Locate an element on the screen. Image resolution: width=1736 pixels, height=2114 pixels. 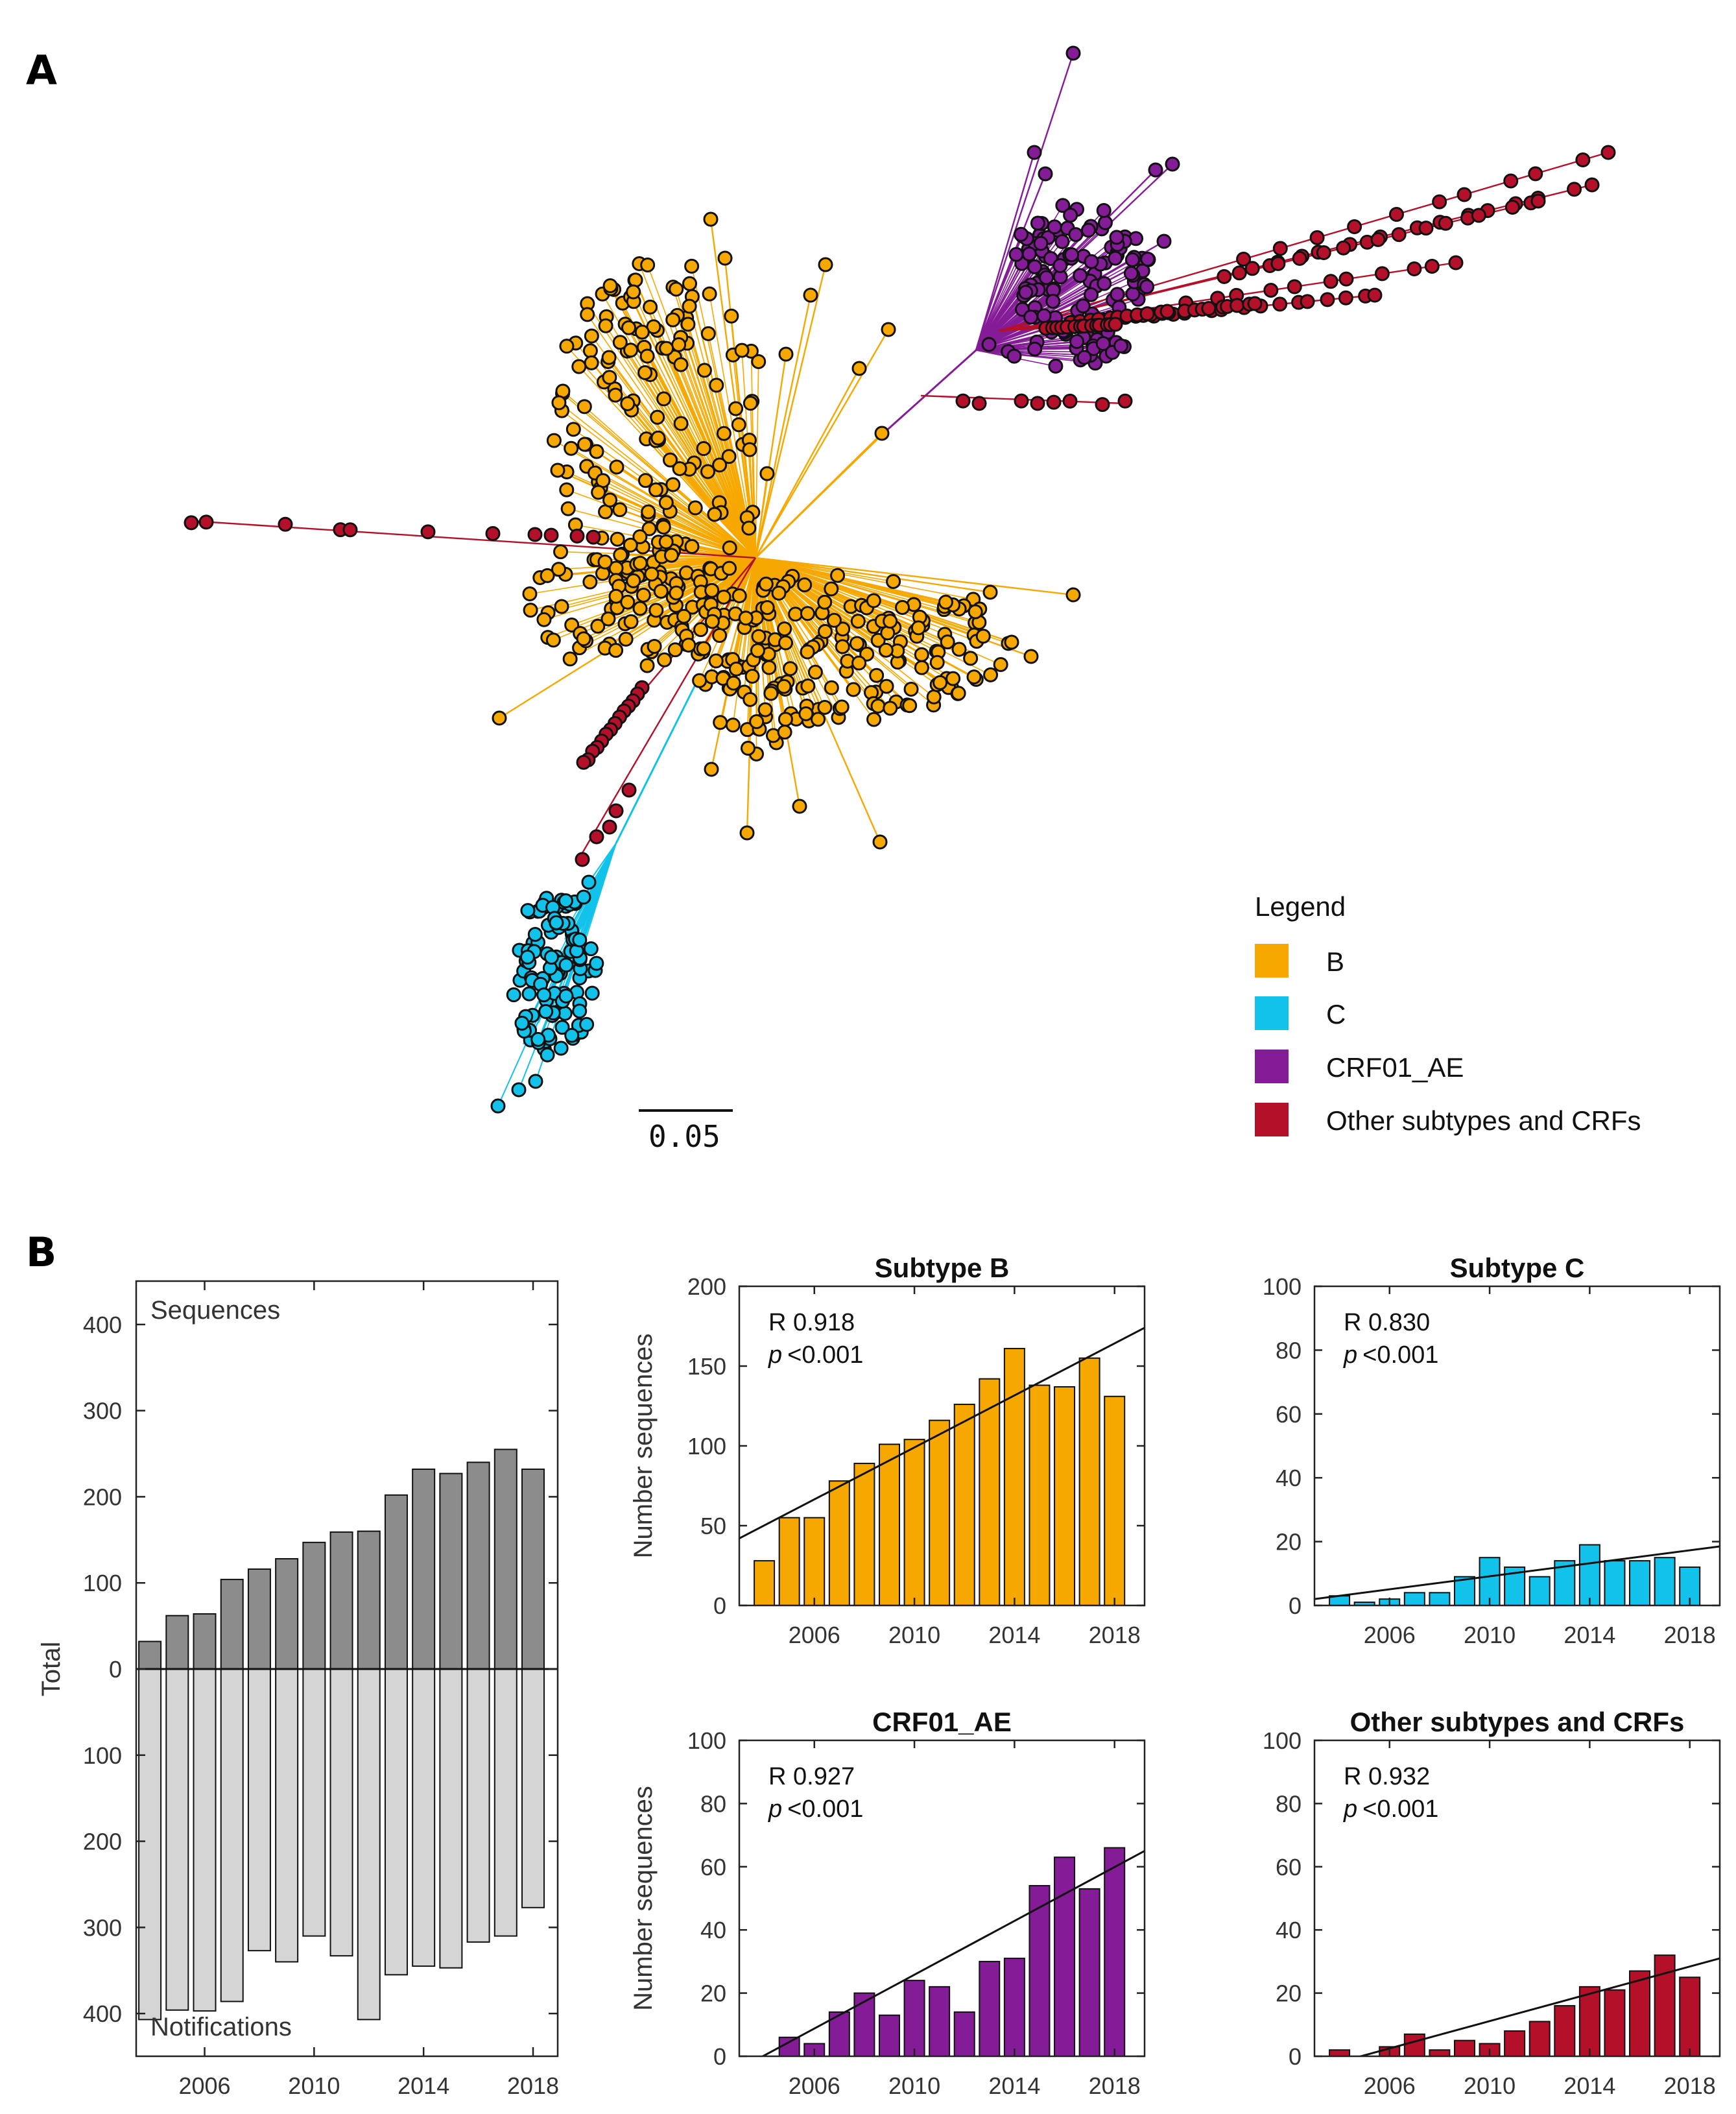
chart-title: Other subtypes and CRFs is located at coordinates (1517, 1722).